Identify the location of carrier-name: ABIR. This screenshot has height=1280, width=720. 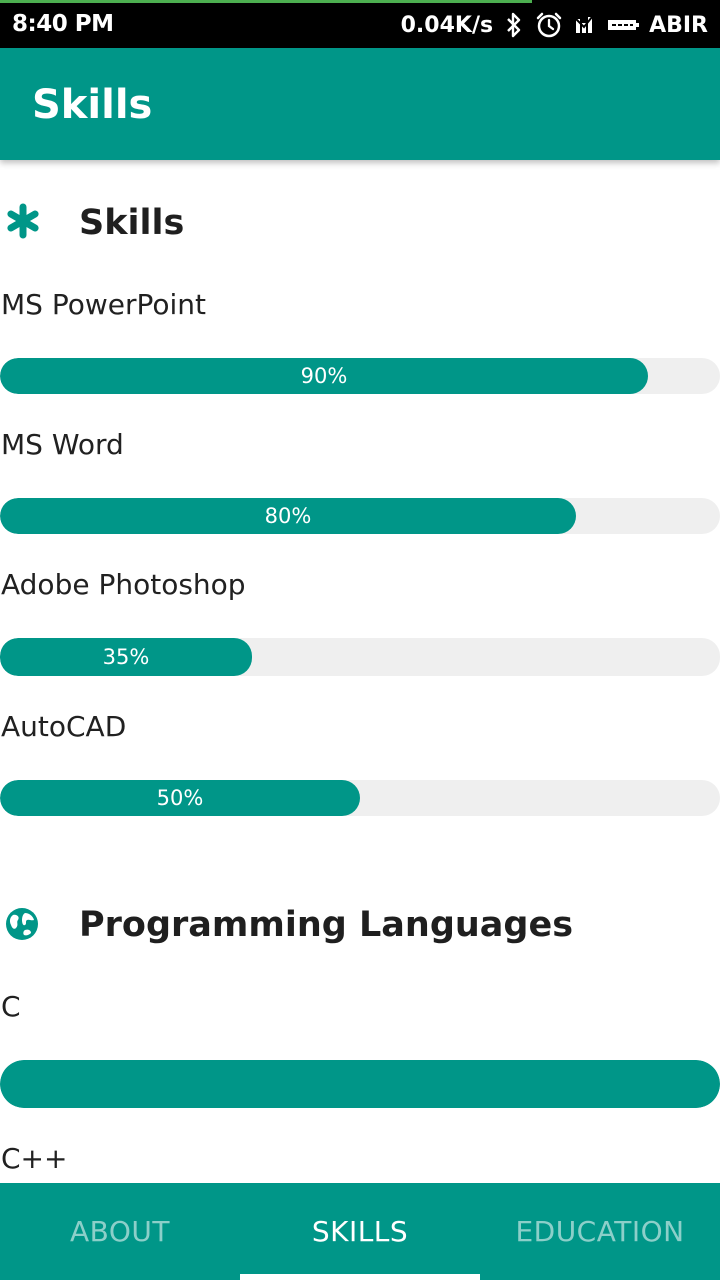
(678, 25).